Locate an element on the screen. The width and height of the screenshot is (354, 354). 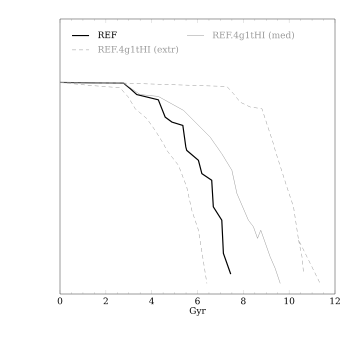
legend-label: REF.4g1tHI (extr) is located at coordinates (138, 50).